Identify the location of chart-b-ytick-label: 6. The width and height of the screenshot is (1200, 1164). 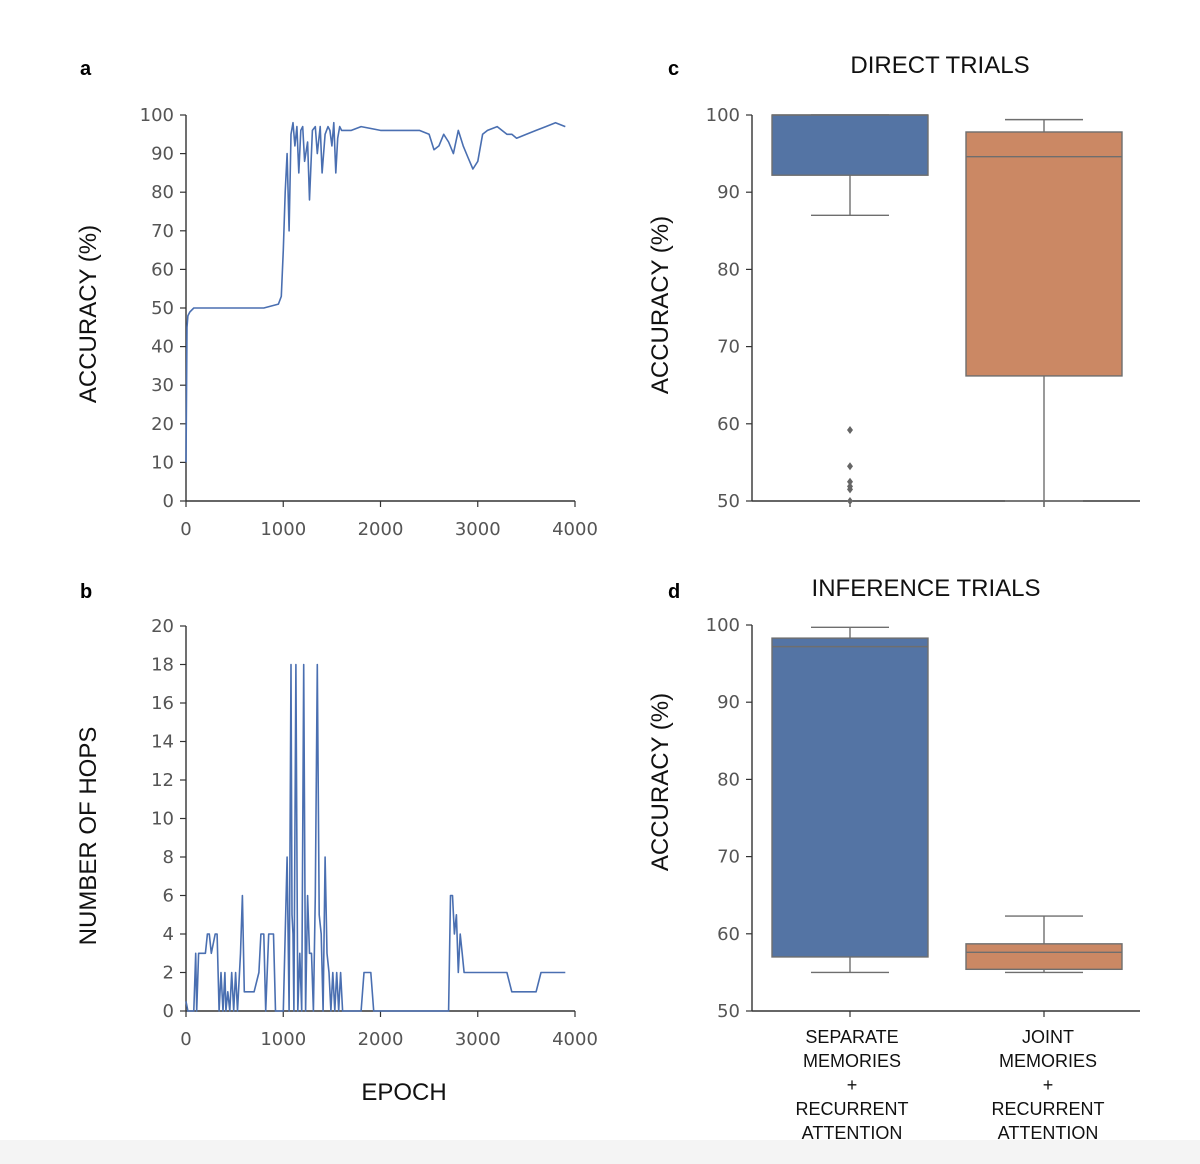
(168, 896).